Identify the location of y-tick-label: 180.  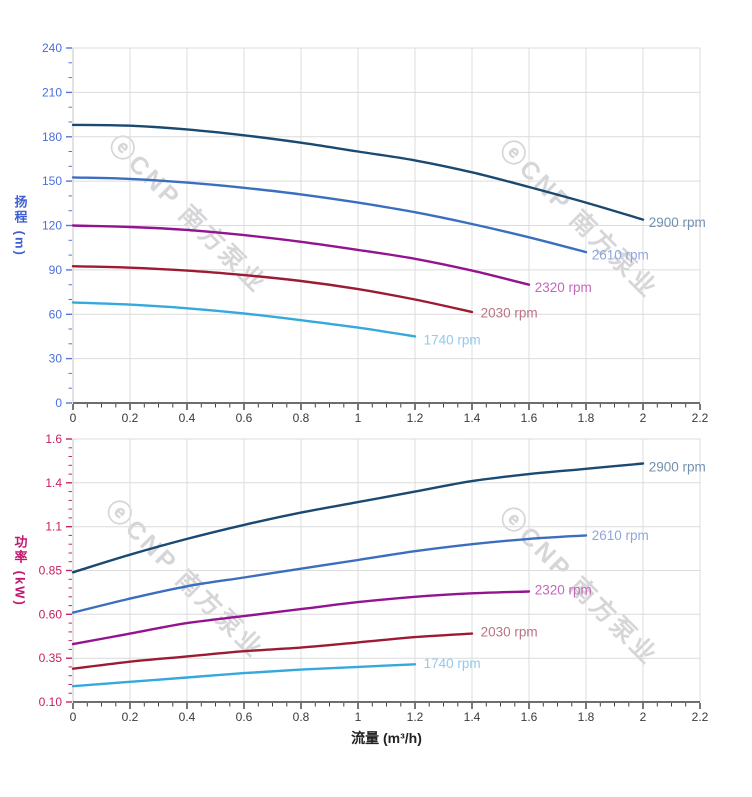
(52, 137).